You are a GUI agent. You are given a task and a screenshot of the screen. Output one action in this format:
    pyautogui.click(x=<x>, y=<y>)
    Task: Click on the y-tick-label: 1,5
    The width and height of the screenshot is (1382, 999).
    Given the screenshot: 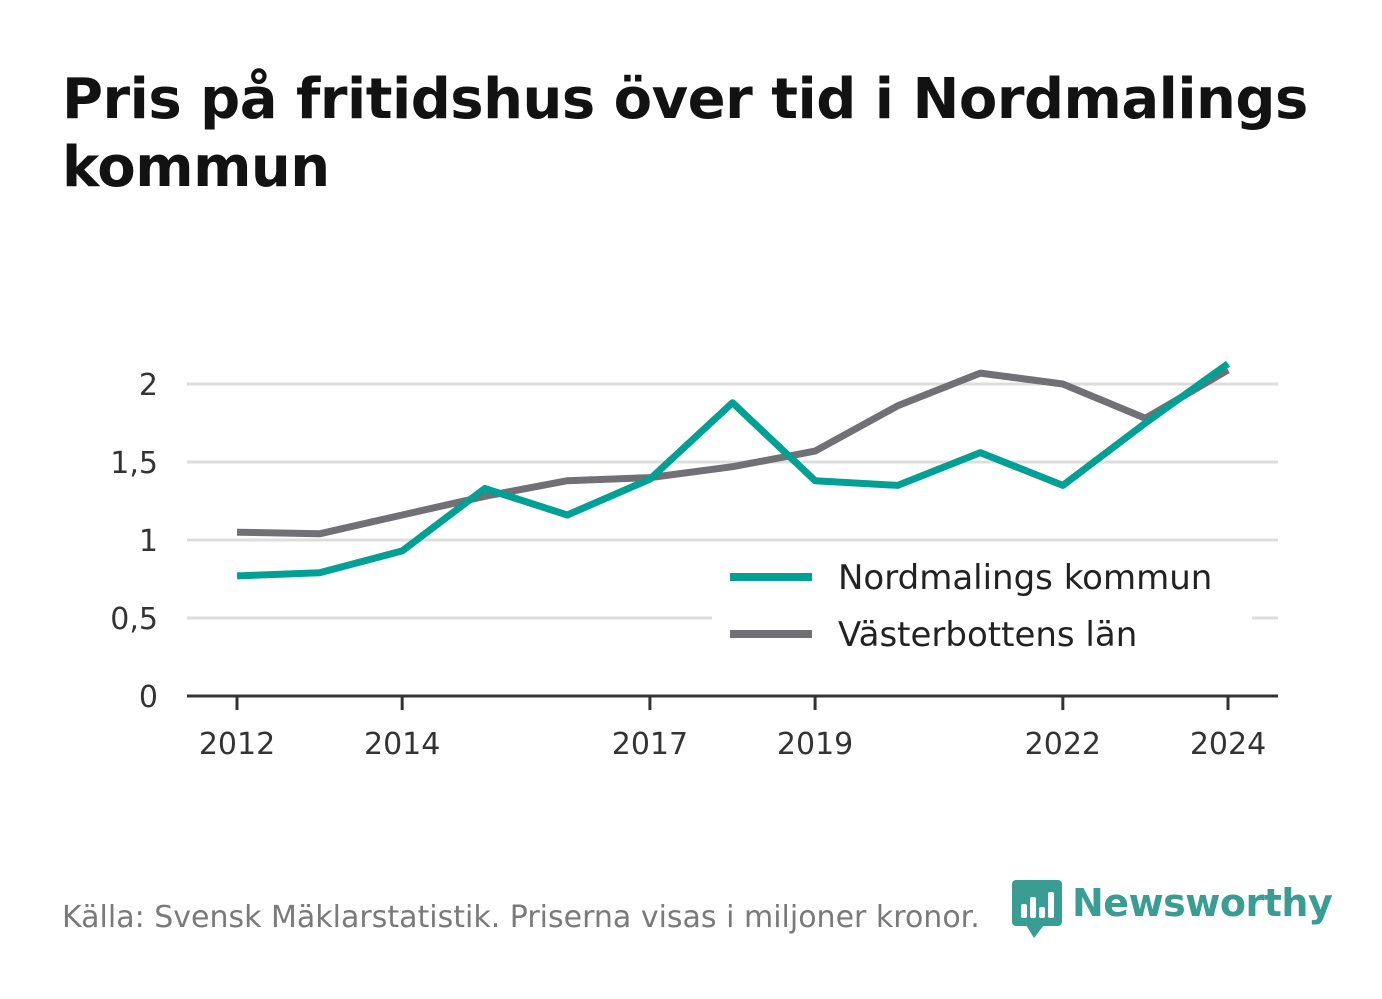 What is the action you would take?
    pyautogui.click(x=134, y=463)
    